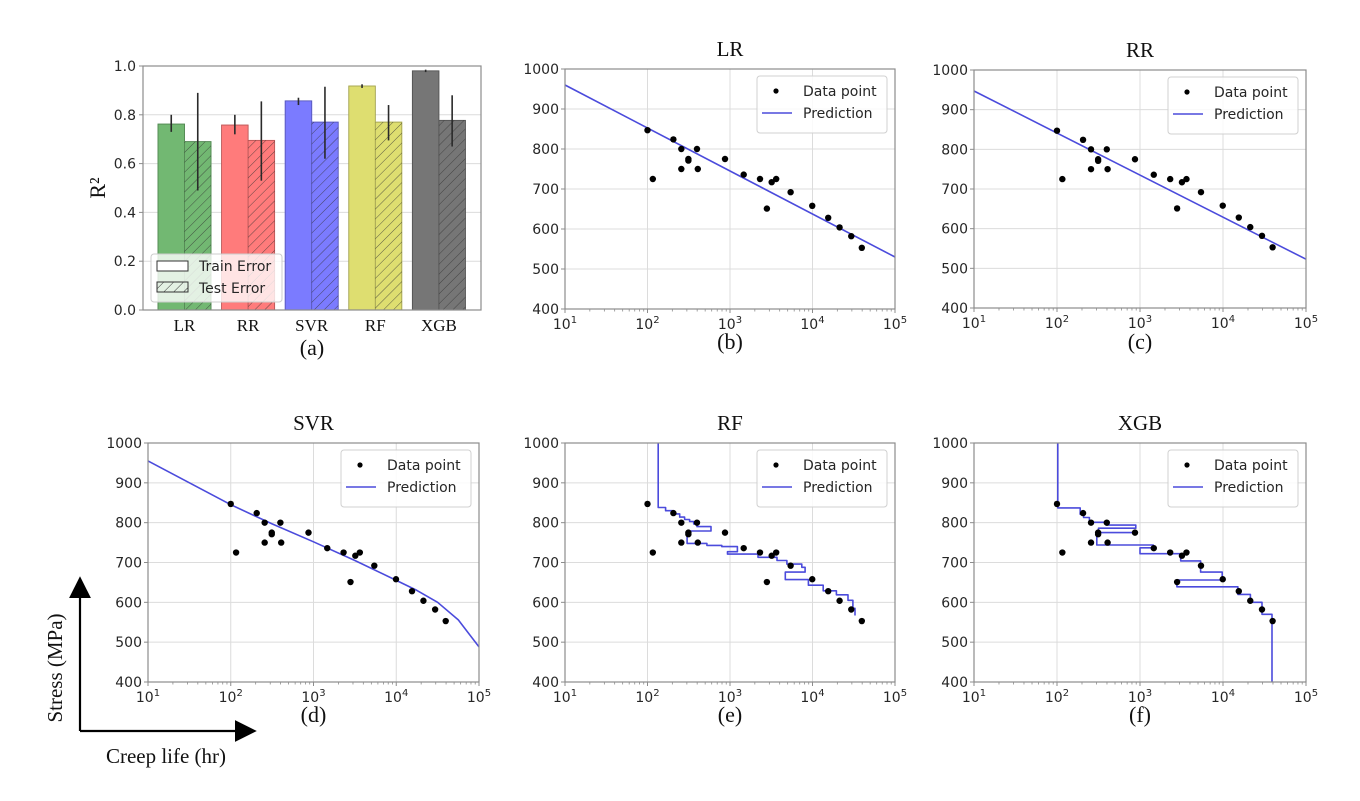 This screenshot has height=801, width=1360. Describe the element at coordinates (424, 466) in the screenshot. I see `d-legend-label-data-point: Data point` at that location.